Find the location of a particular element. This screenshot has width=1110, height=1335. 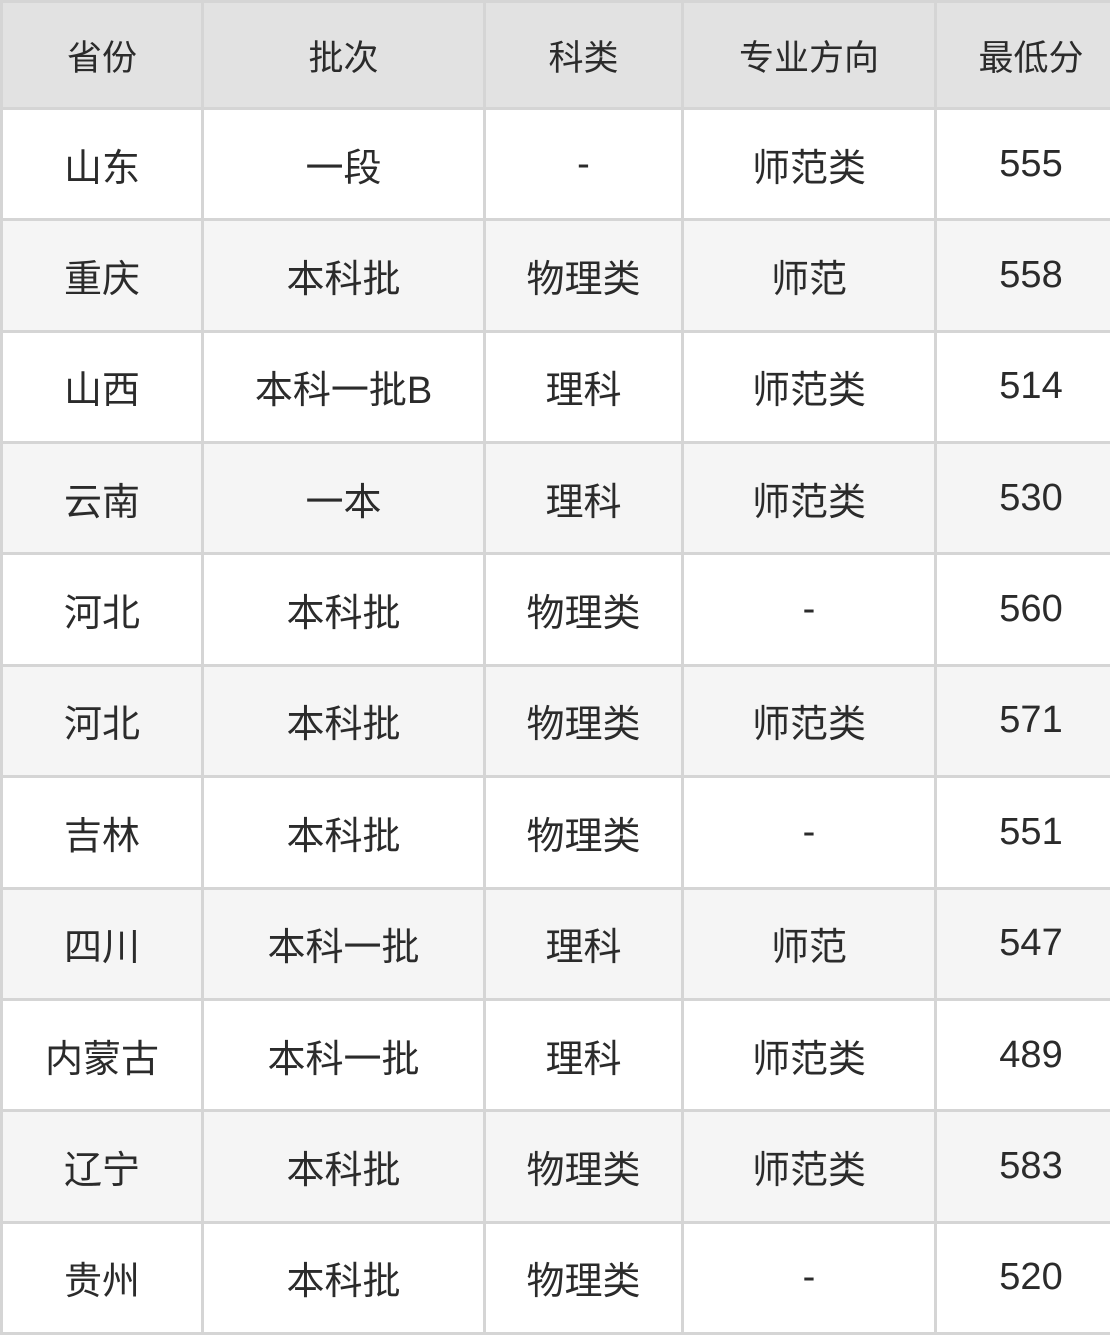

table-cell: 内蒙古 is located at coordinates (102, 1055).